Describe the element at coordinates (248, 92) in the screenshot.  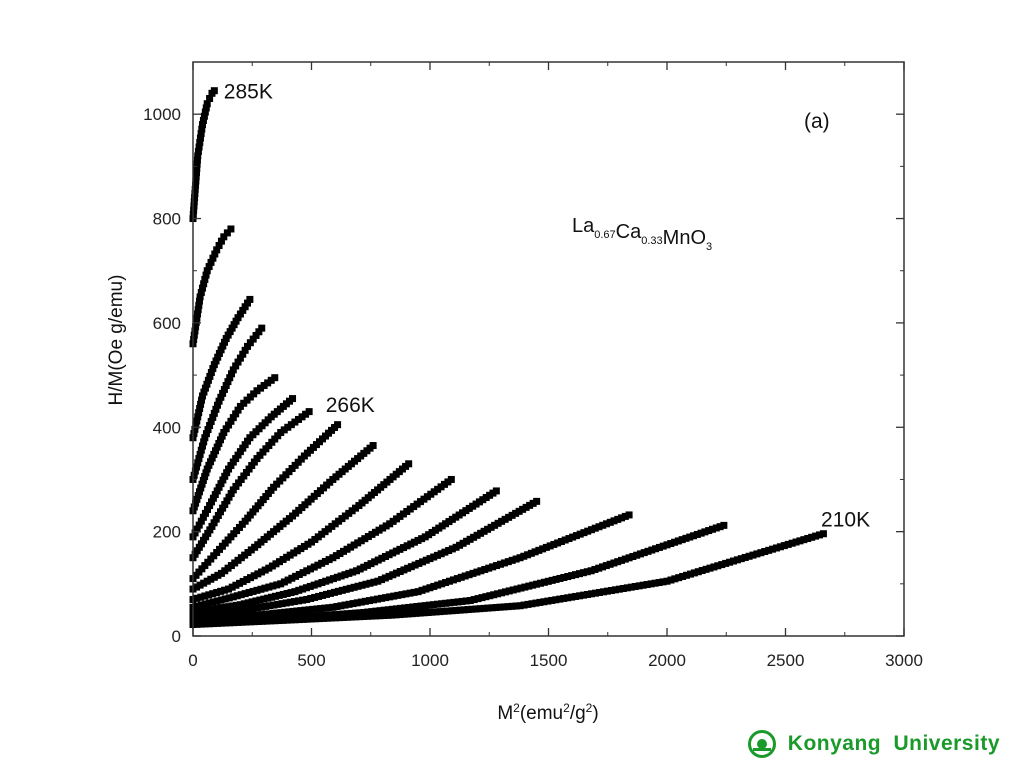
I see `temperature-label: 285K` at that location.